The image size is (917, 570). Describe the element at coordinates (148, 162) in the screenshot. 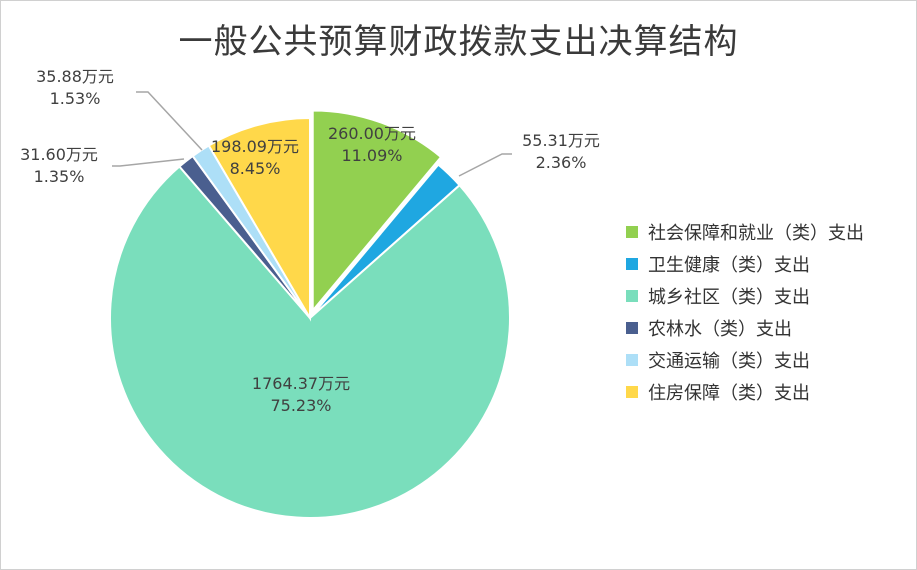

I see `leader-line-agriculture` at that location.